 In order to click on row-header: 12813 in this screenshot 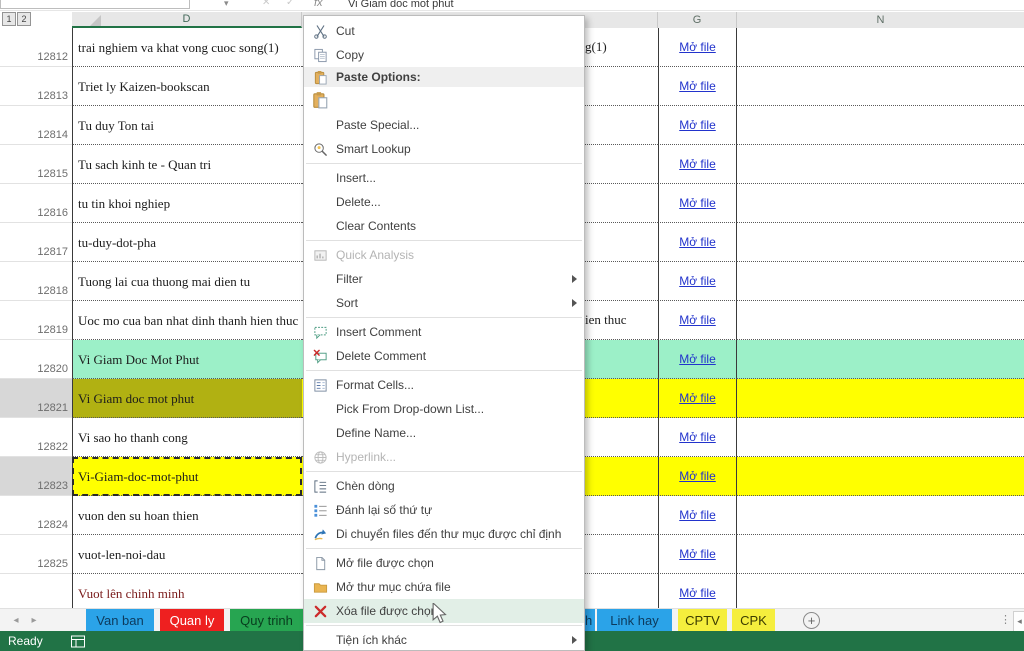, I will do `click(36, 86)`.